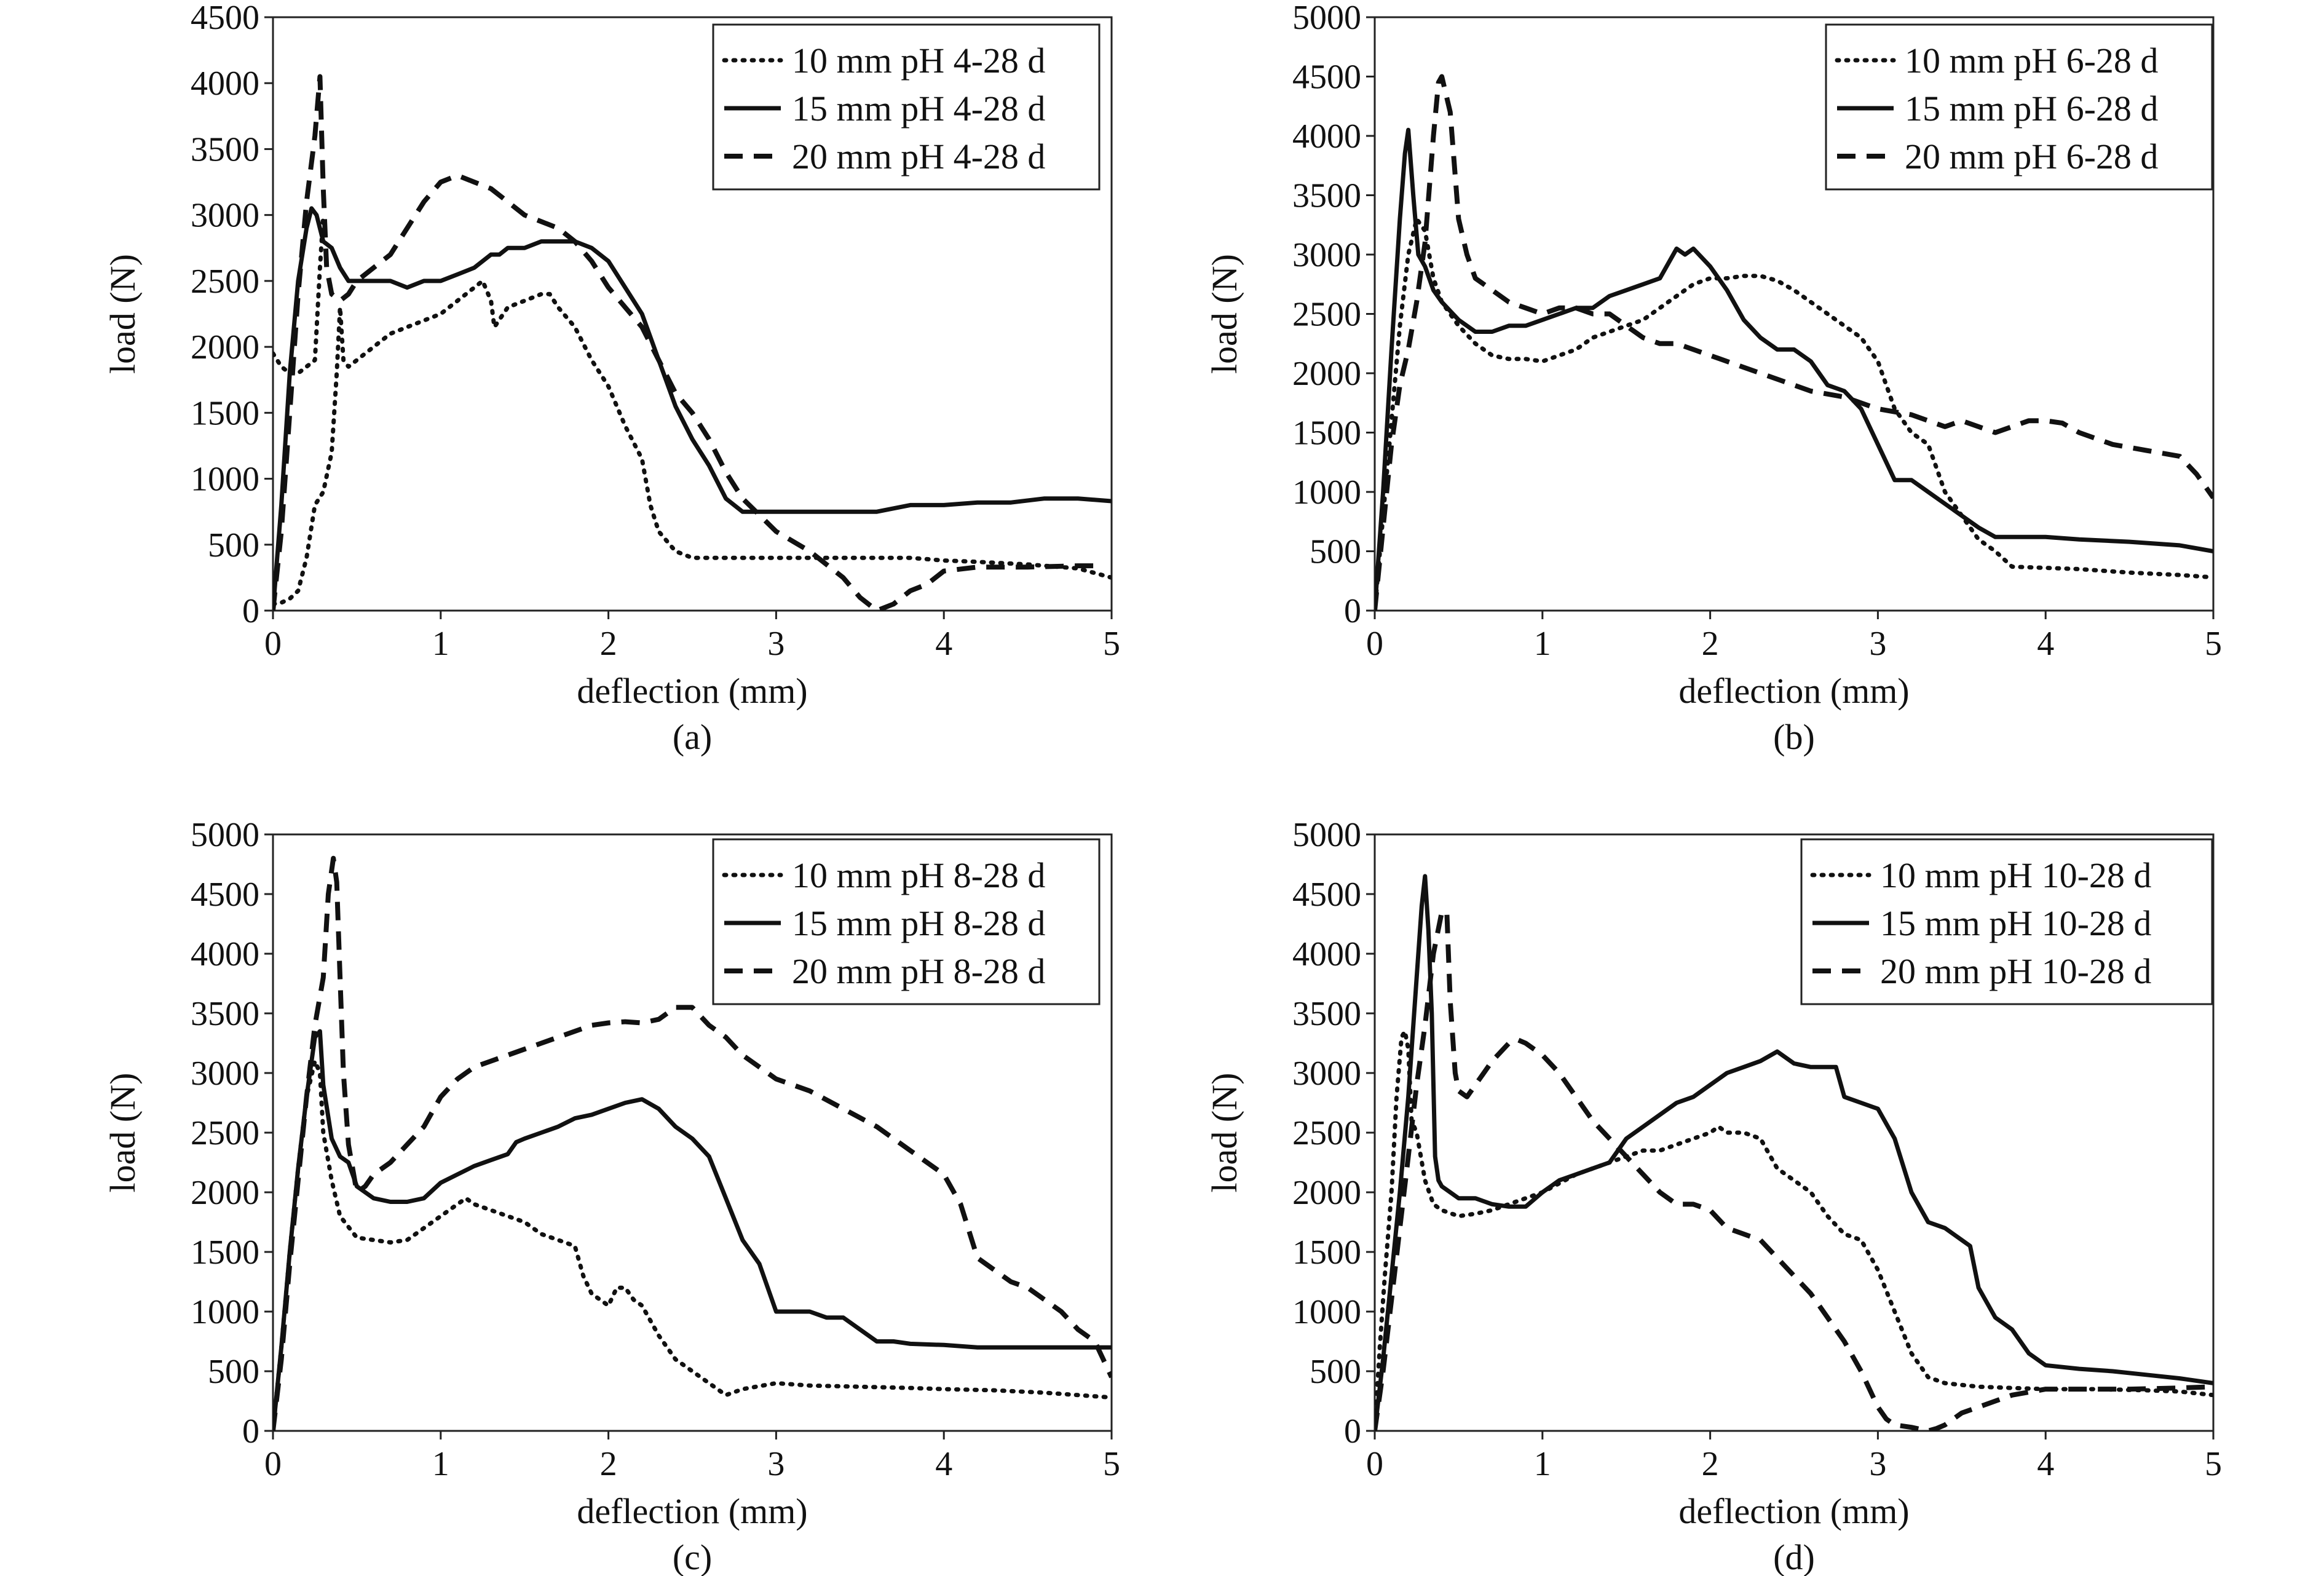 The height and width of the screenshot is (1576, 2324). Describe the element at coordinates (299, 294) in the screenshot. I see `series-line-dotted-secondary` at that location.